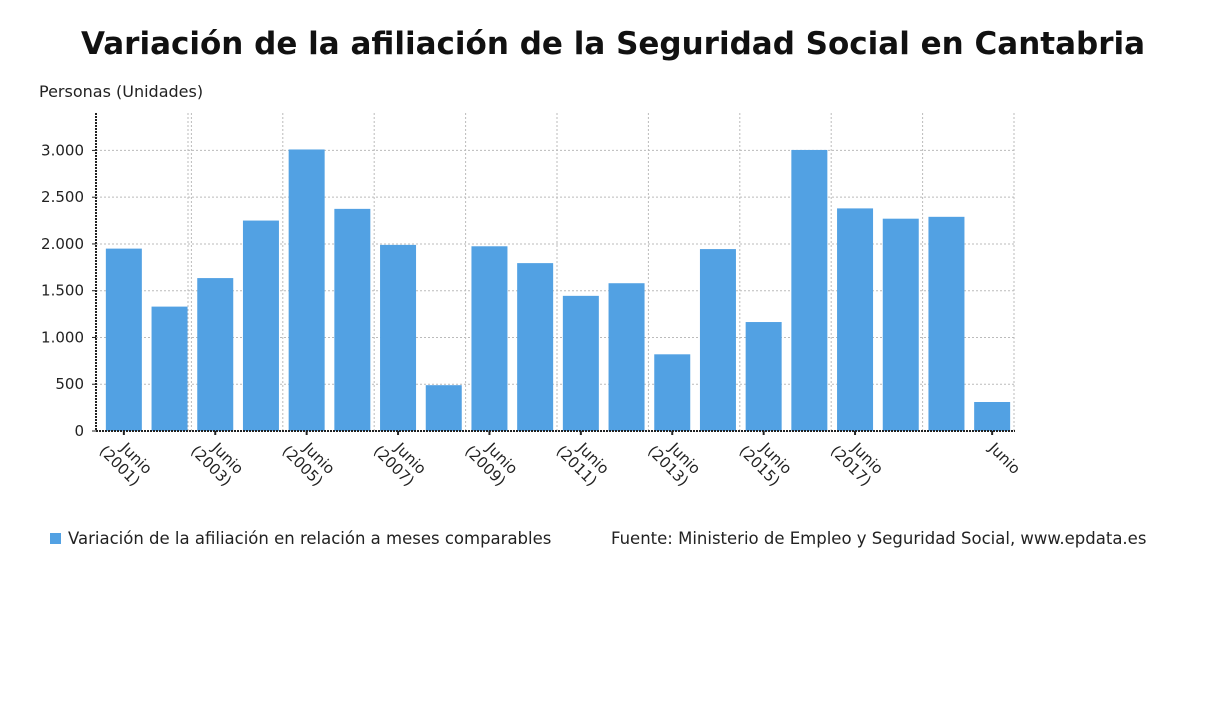 This screenshot has width=1226, height=720. Describe the element at coordinates (62, 244) in the screenshot. I see `y-tick-label: 2.000` at that location.